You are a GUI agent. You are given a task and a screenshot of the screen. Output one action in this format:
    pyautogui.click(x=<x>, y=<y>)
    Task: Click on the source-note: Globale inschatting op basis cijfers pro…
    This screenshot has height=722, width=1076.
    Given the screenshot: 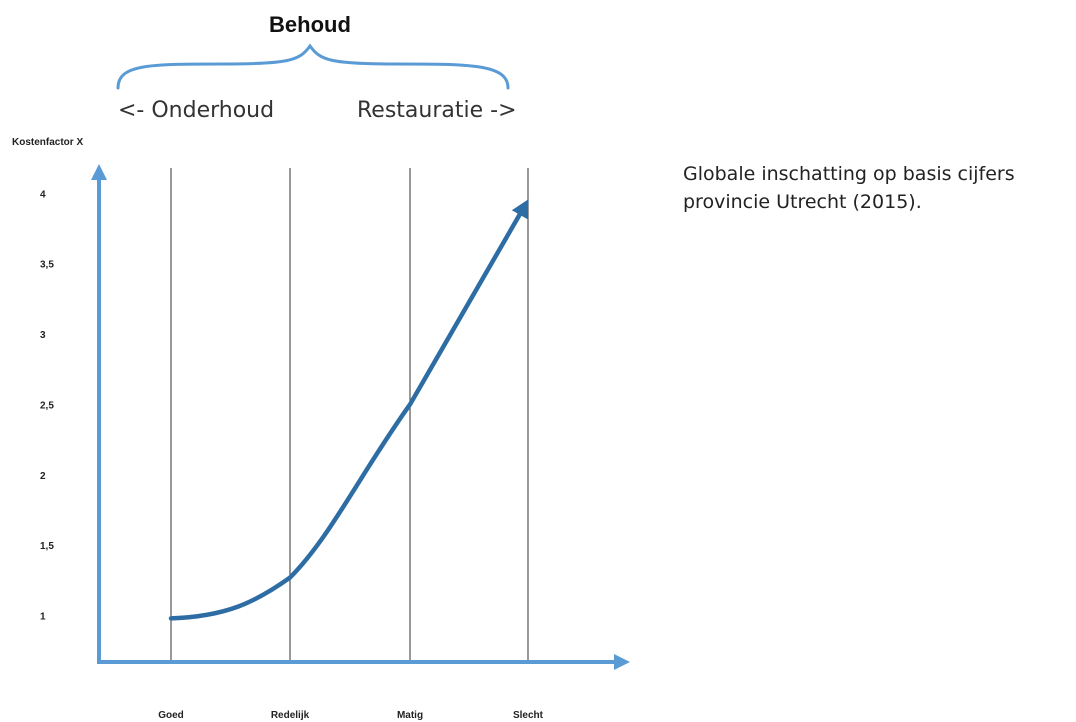 What is the action you would take?
    pyautogui.click(x=878, y=188)
    